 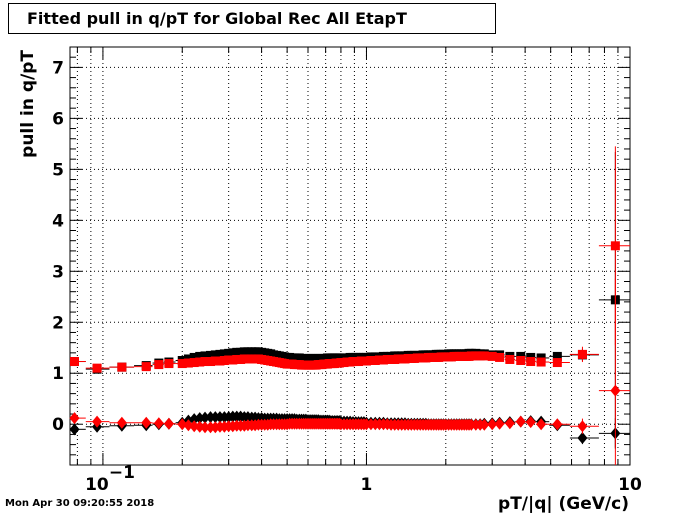 I want to click on y-tick-label: 0, so click(x=58, y=425).